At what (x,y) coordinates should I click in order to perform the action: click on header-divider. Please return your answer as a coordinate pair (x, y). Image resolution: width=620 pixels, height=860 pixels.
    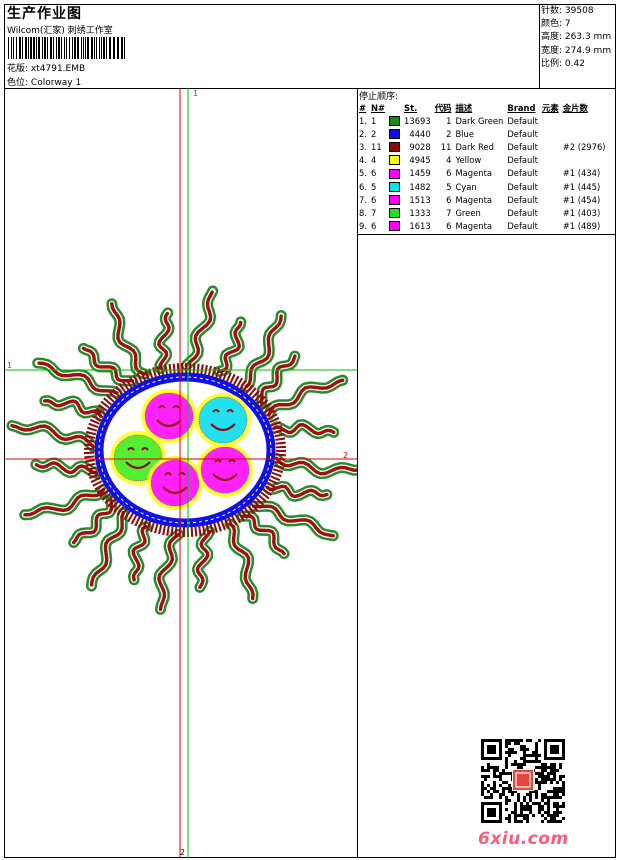
    Looking at the image, I should click on (310, 88).